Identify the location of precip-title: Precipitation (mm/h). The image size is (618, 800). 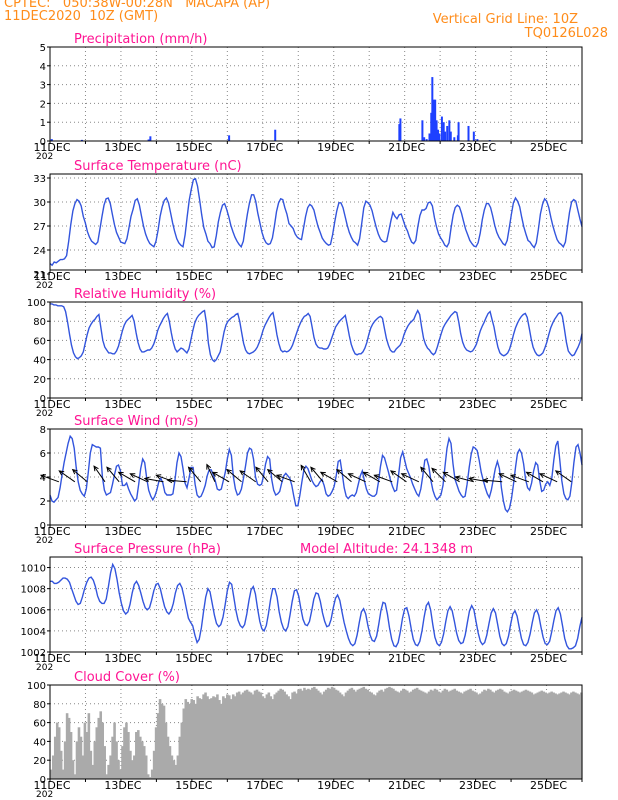
(140, 39).